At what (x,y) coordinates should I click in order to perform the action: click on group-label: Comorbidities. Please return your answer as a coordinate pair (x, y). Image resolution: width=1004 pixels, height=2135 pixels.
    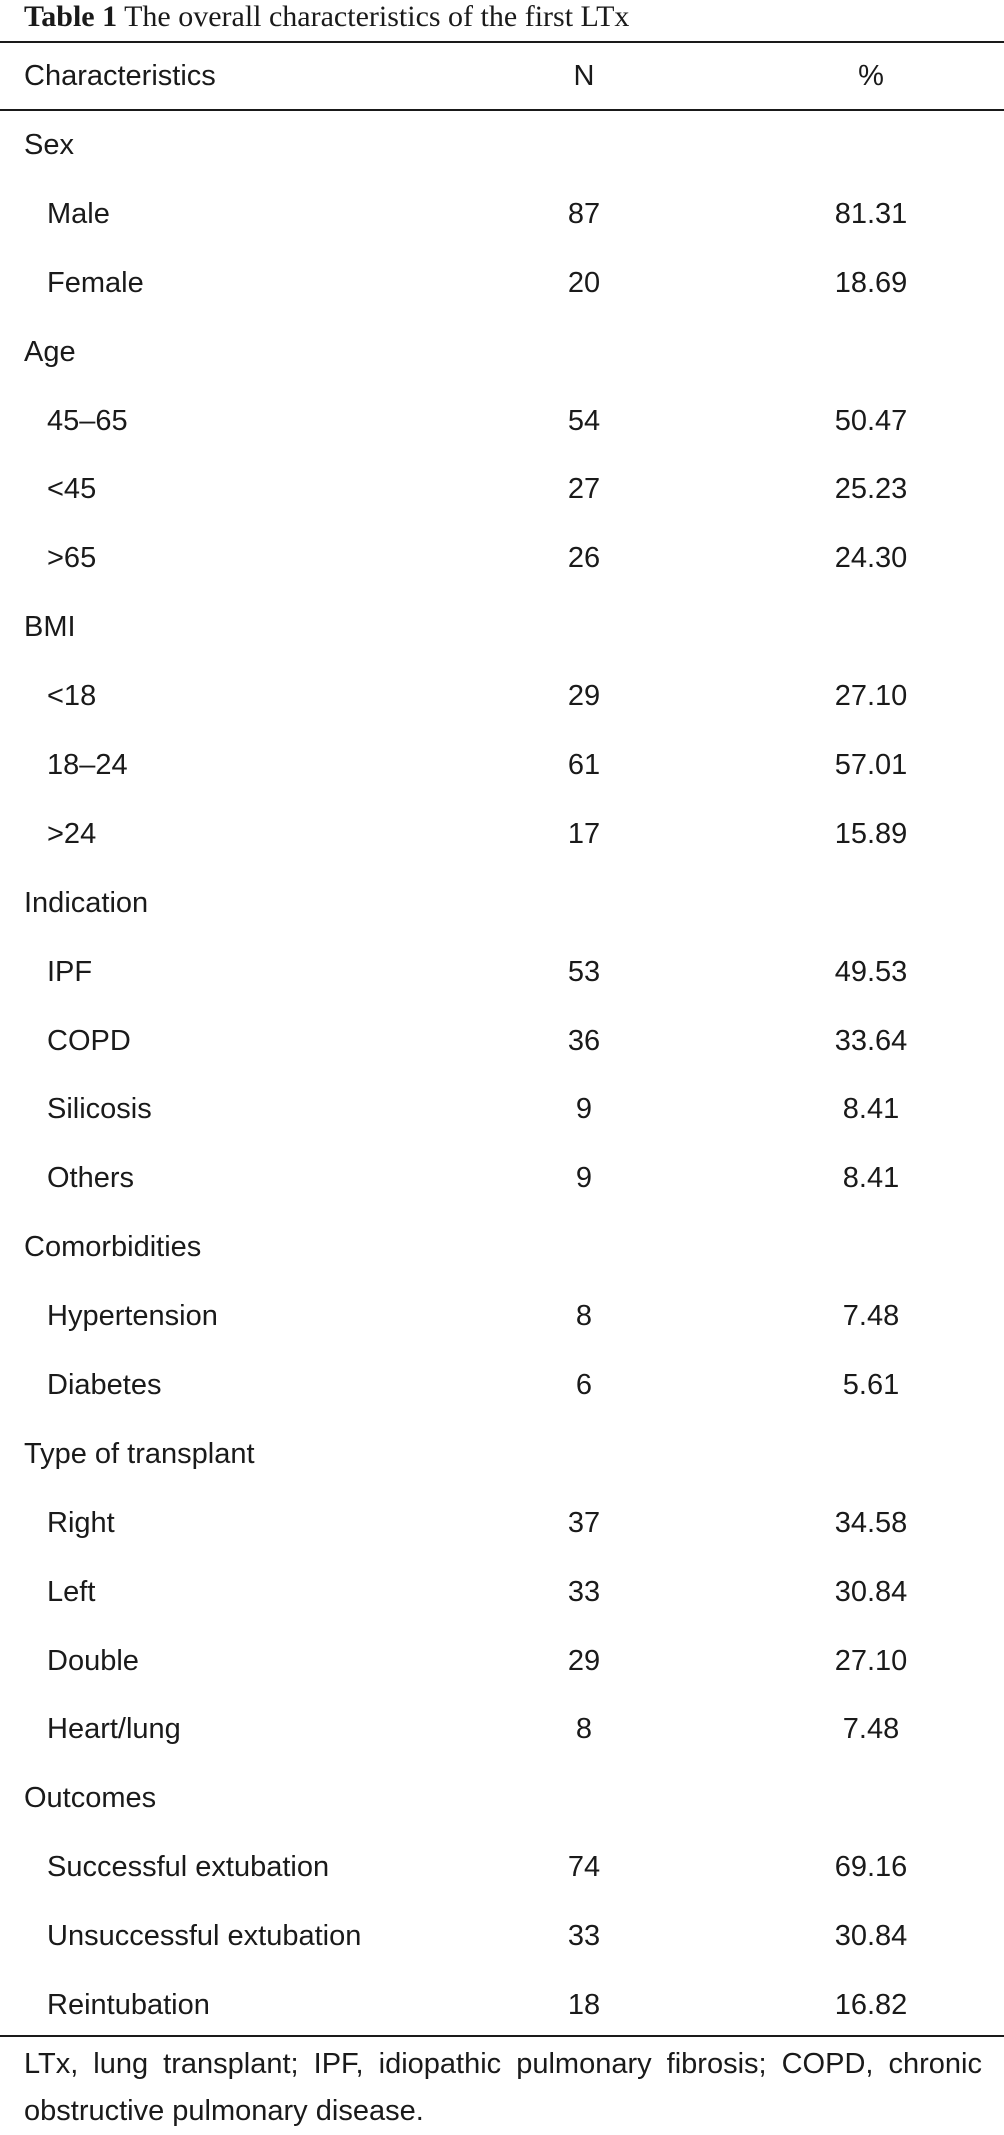
    Looking at the image, I should click on (113, 1247).